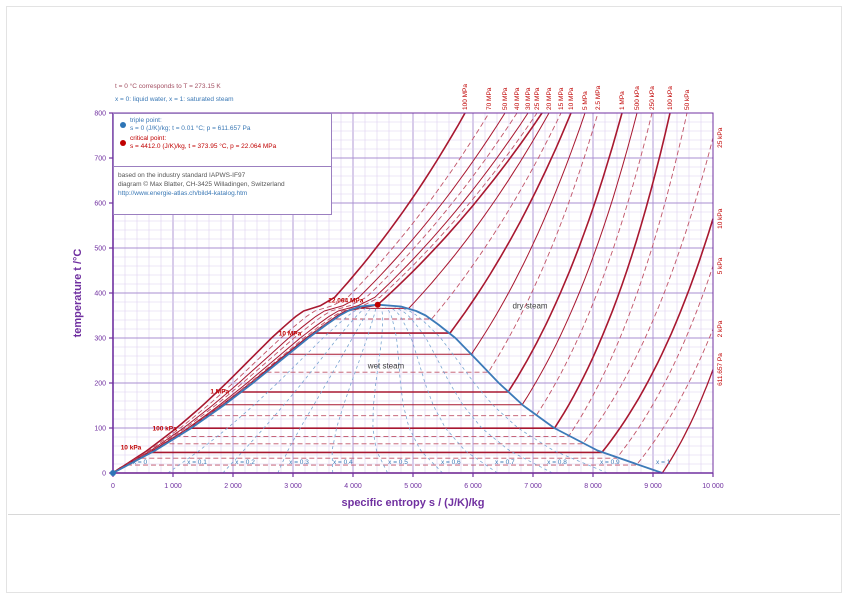 Image resolution: width=848 pixels, height=599 pixels. What do you see at coordinates (290, 333) in the screenshot?
I see `plot-label-10-MPa: 10 MPa` at bounding box center [290, 333].